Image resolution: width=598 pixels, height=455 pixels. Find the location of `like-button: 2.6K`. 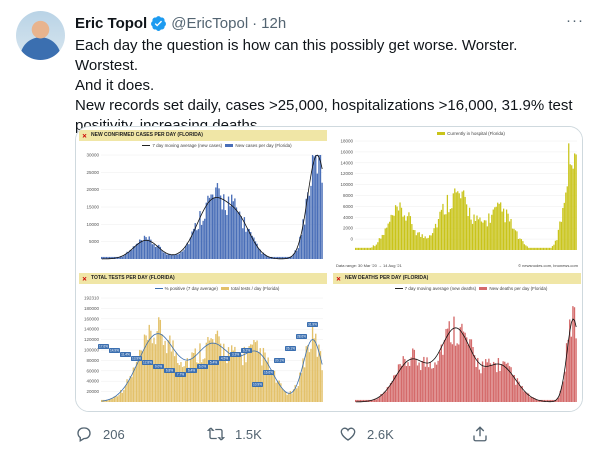

like-button: 2.6K is located at coordinates (405, 434).